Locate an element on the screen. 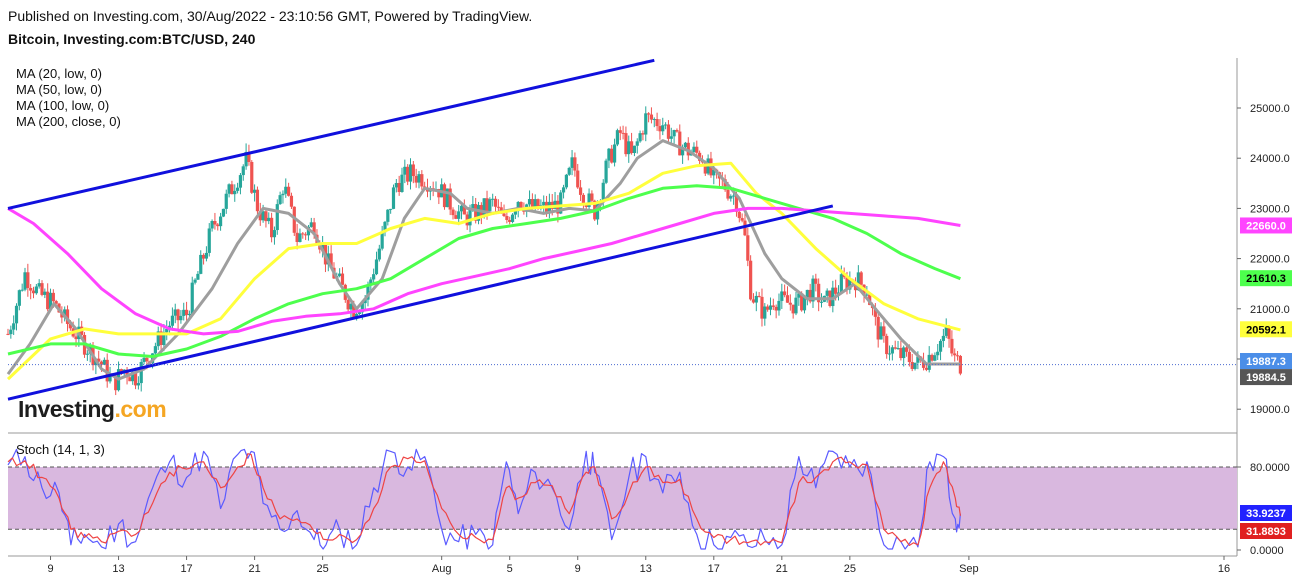 The image size is (1299, 580). price-badge-text: 21610.3 is located at coordinates (1266, 279).